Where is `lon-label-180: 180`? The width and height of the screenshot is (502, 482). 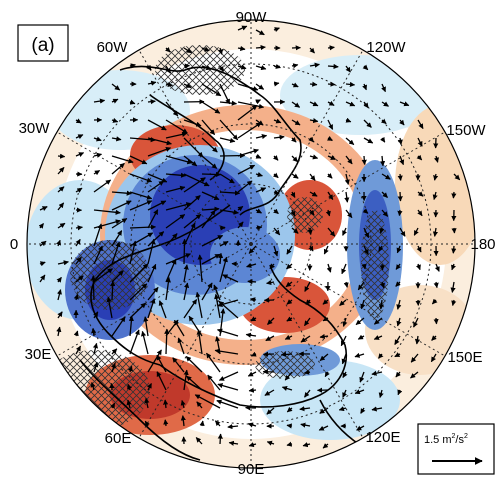
lon-label-180: 180 is located at coordinates (482, 244).